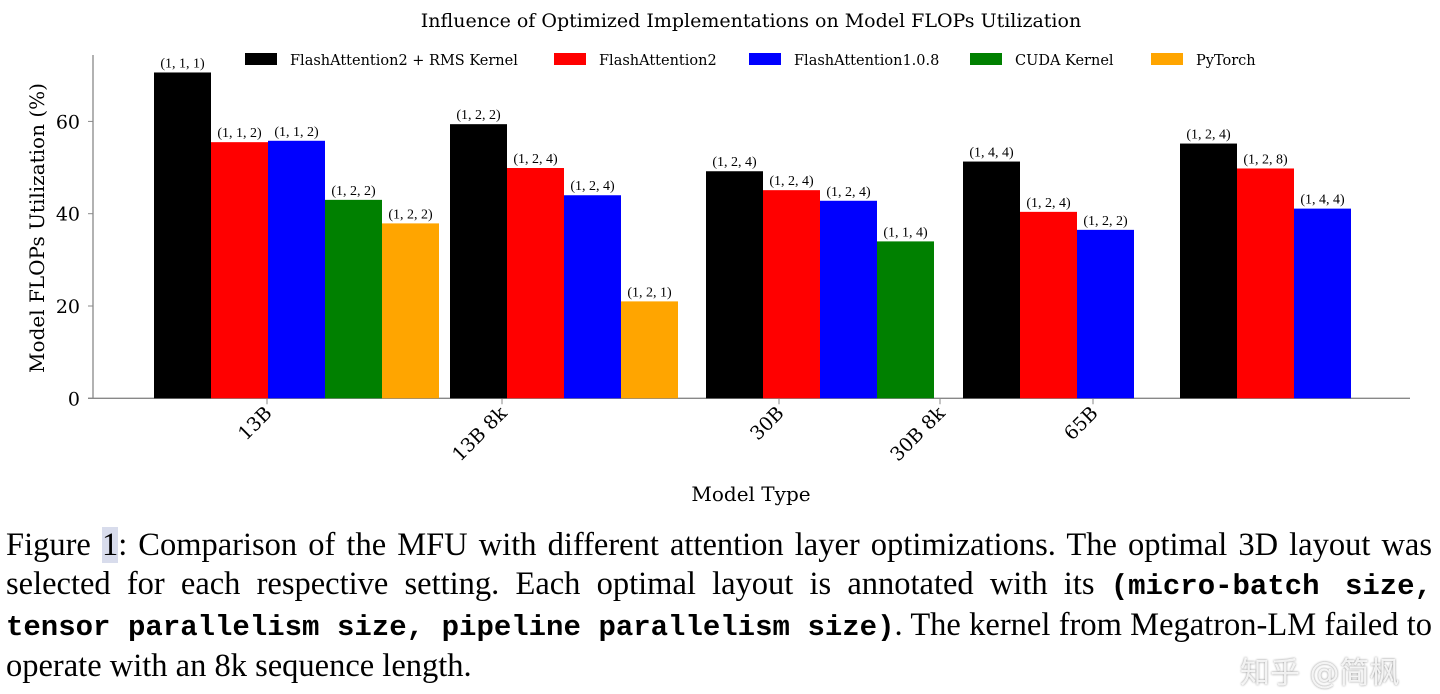  Describe the element at coordinates (1226, 61) in the screenshot. I see `legend-label: PyTorch` at that location.